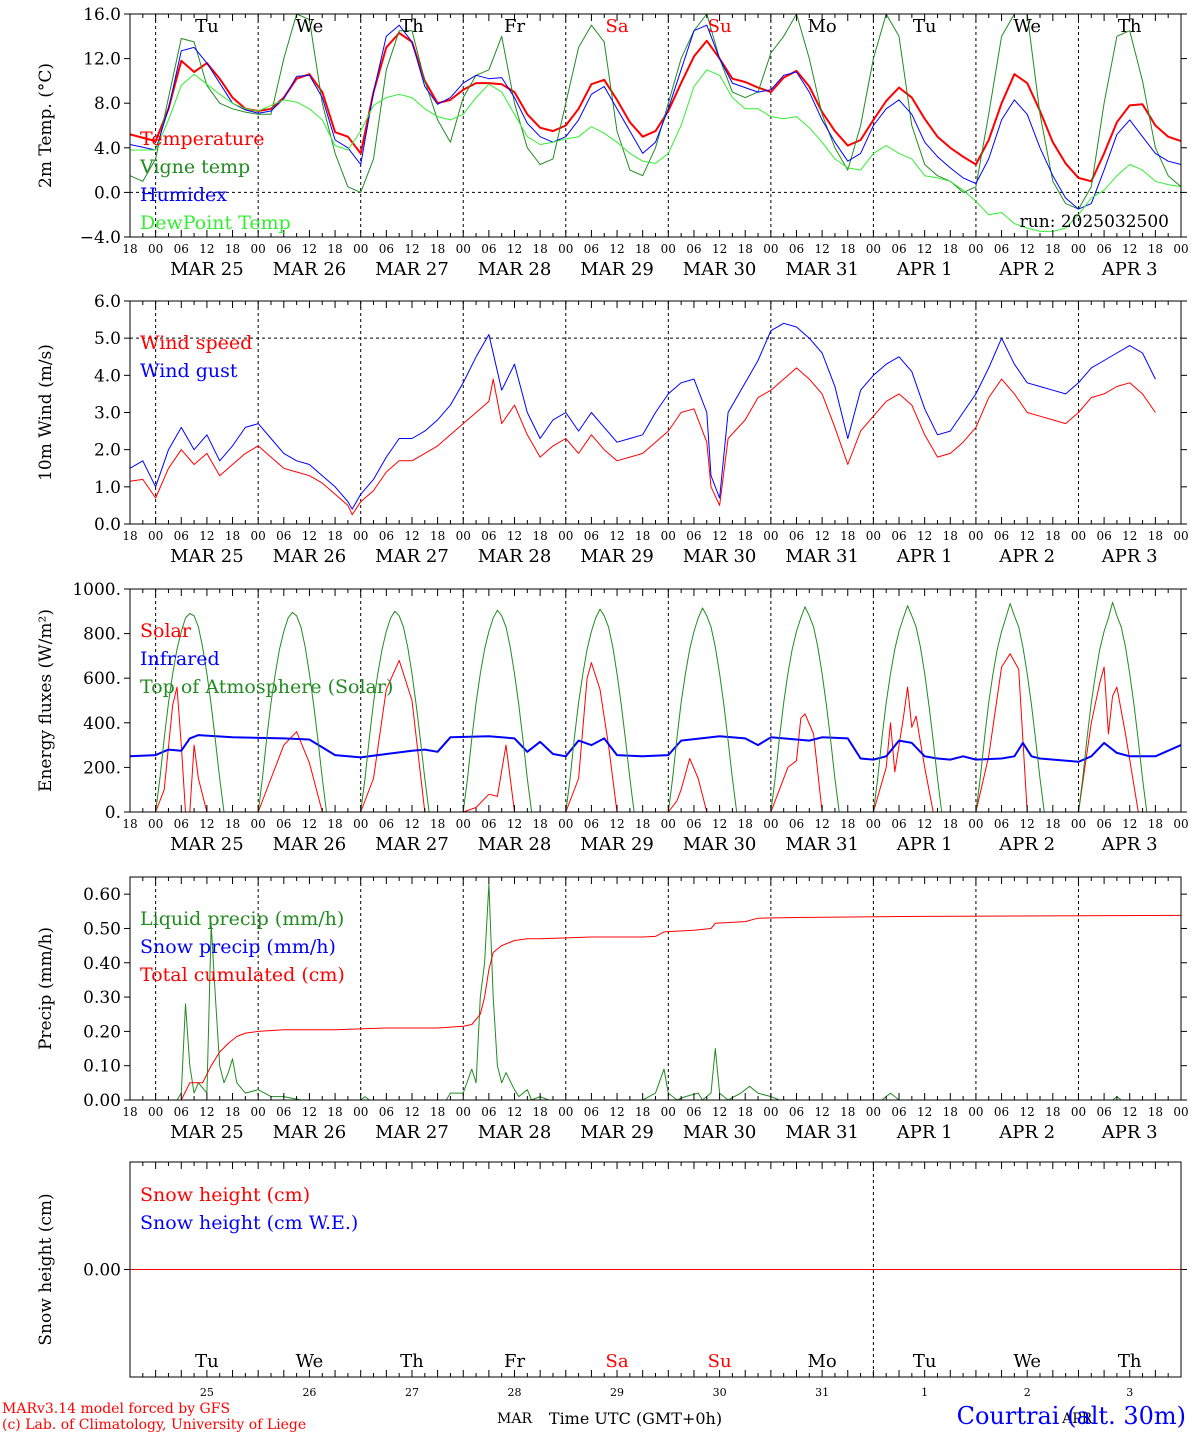 The width and height of the screenshot is (1194, 1440). I want to click on y-axis-label: 10m Wind (m/s), so click(46, 412).